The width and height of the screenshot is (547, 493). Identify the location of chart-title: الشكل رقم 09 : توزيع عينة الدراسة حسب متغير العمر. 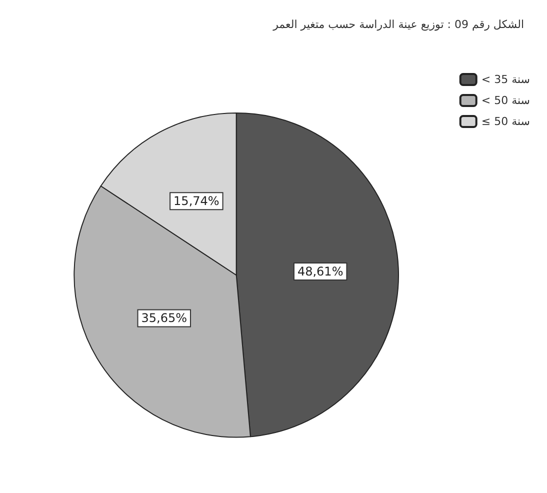
(398, 24).